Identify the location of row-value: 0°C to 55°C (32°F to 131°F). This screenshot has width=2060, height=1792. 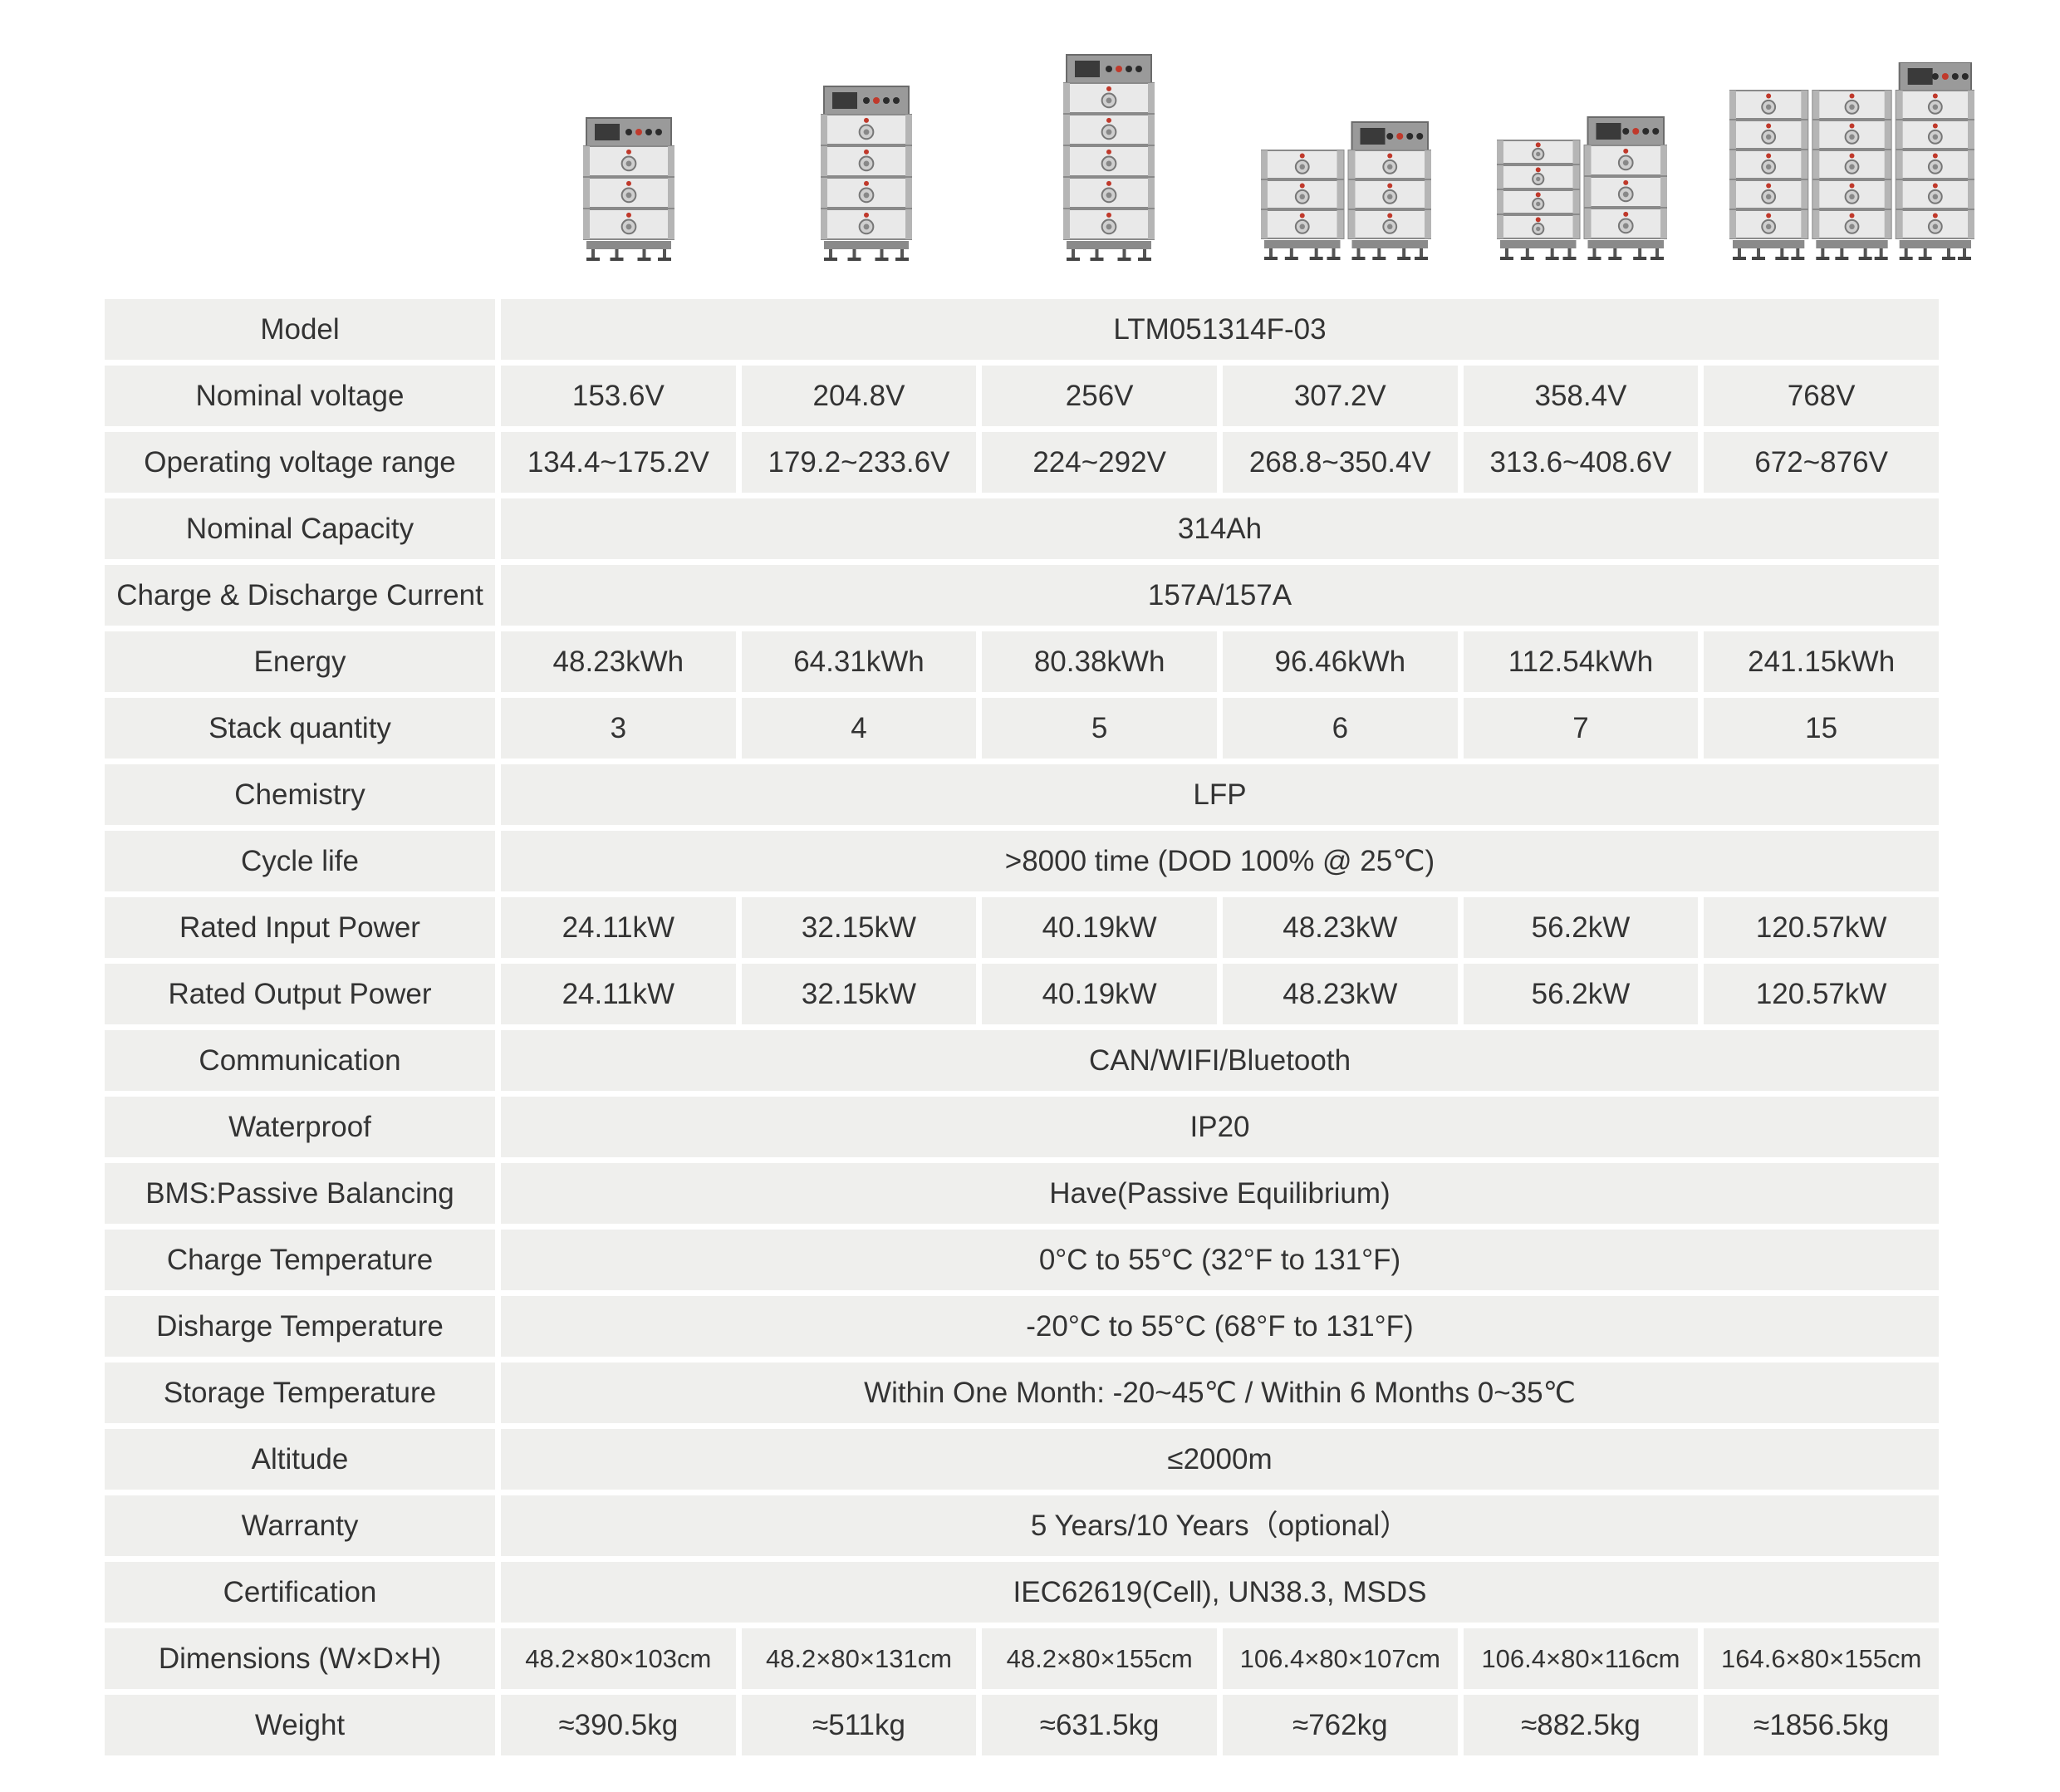
(1220, 1260).